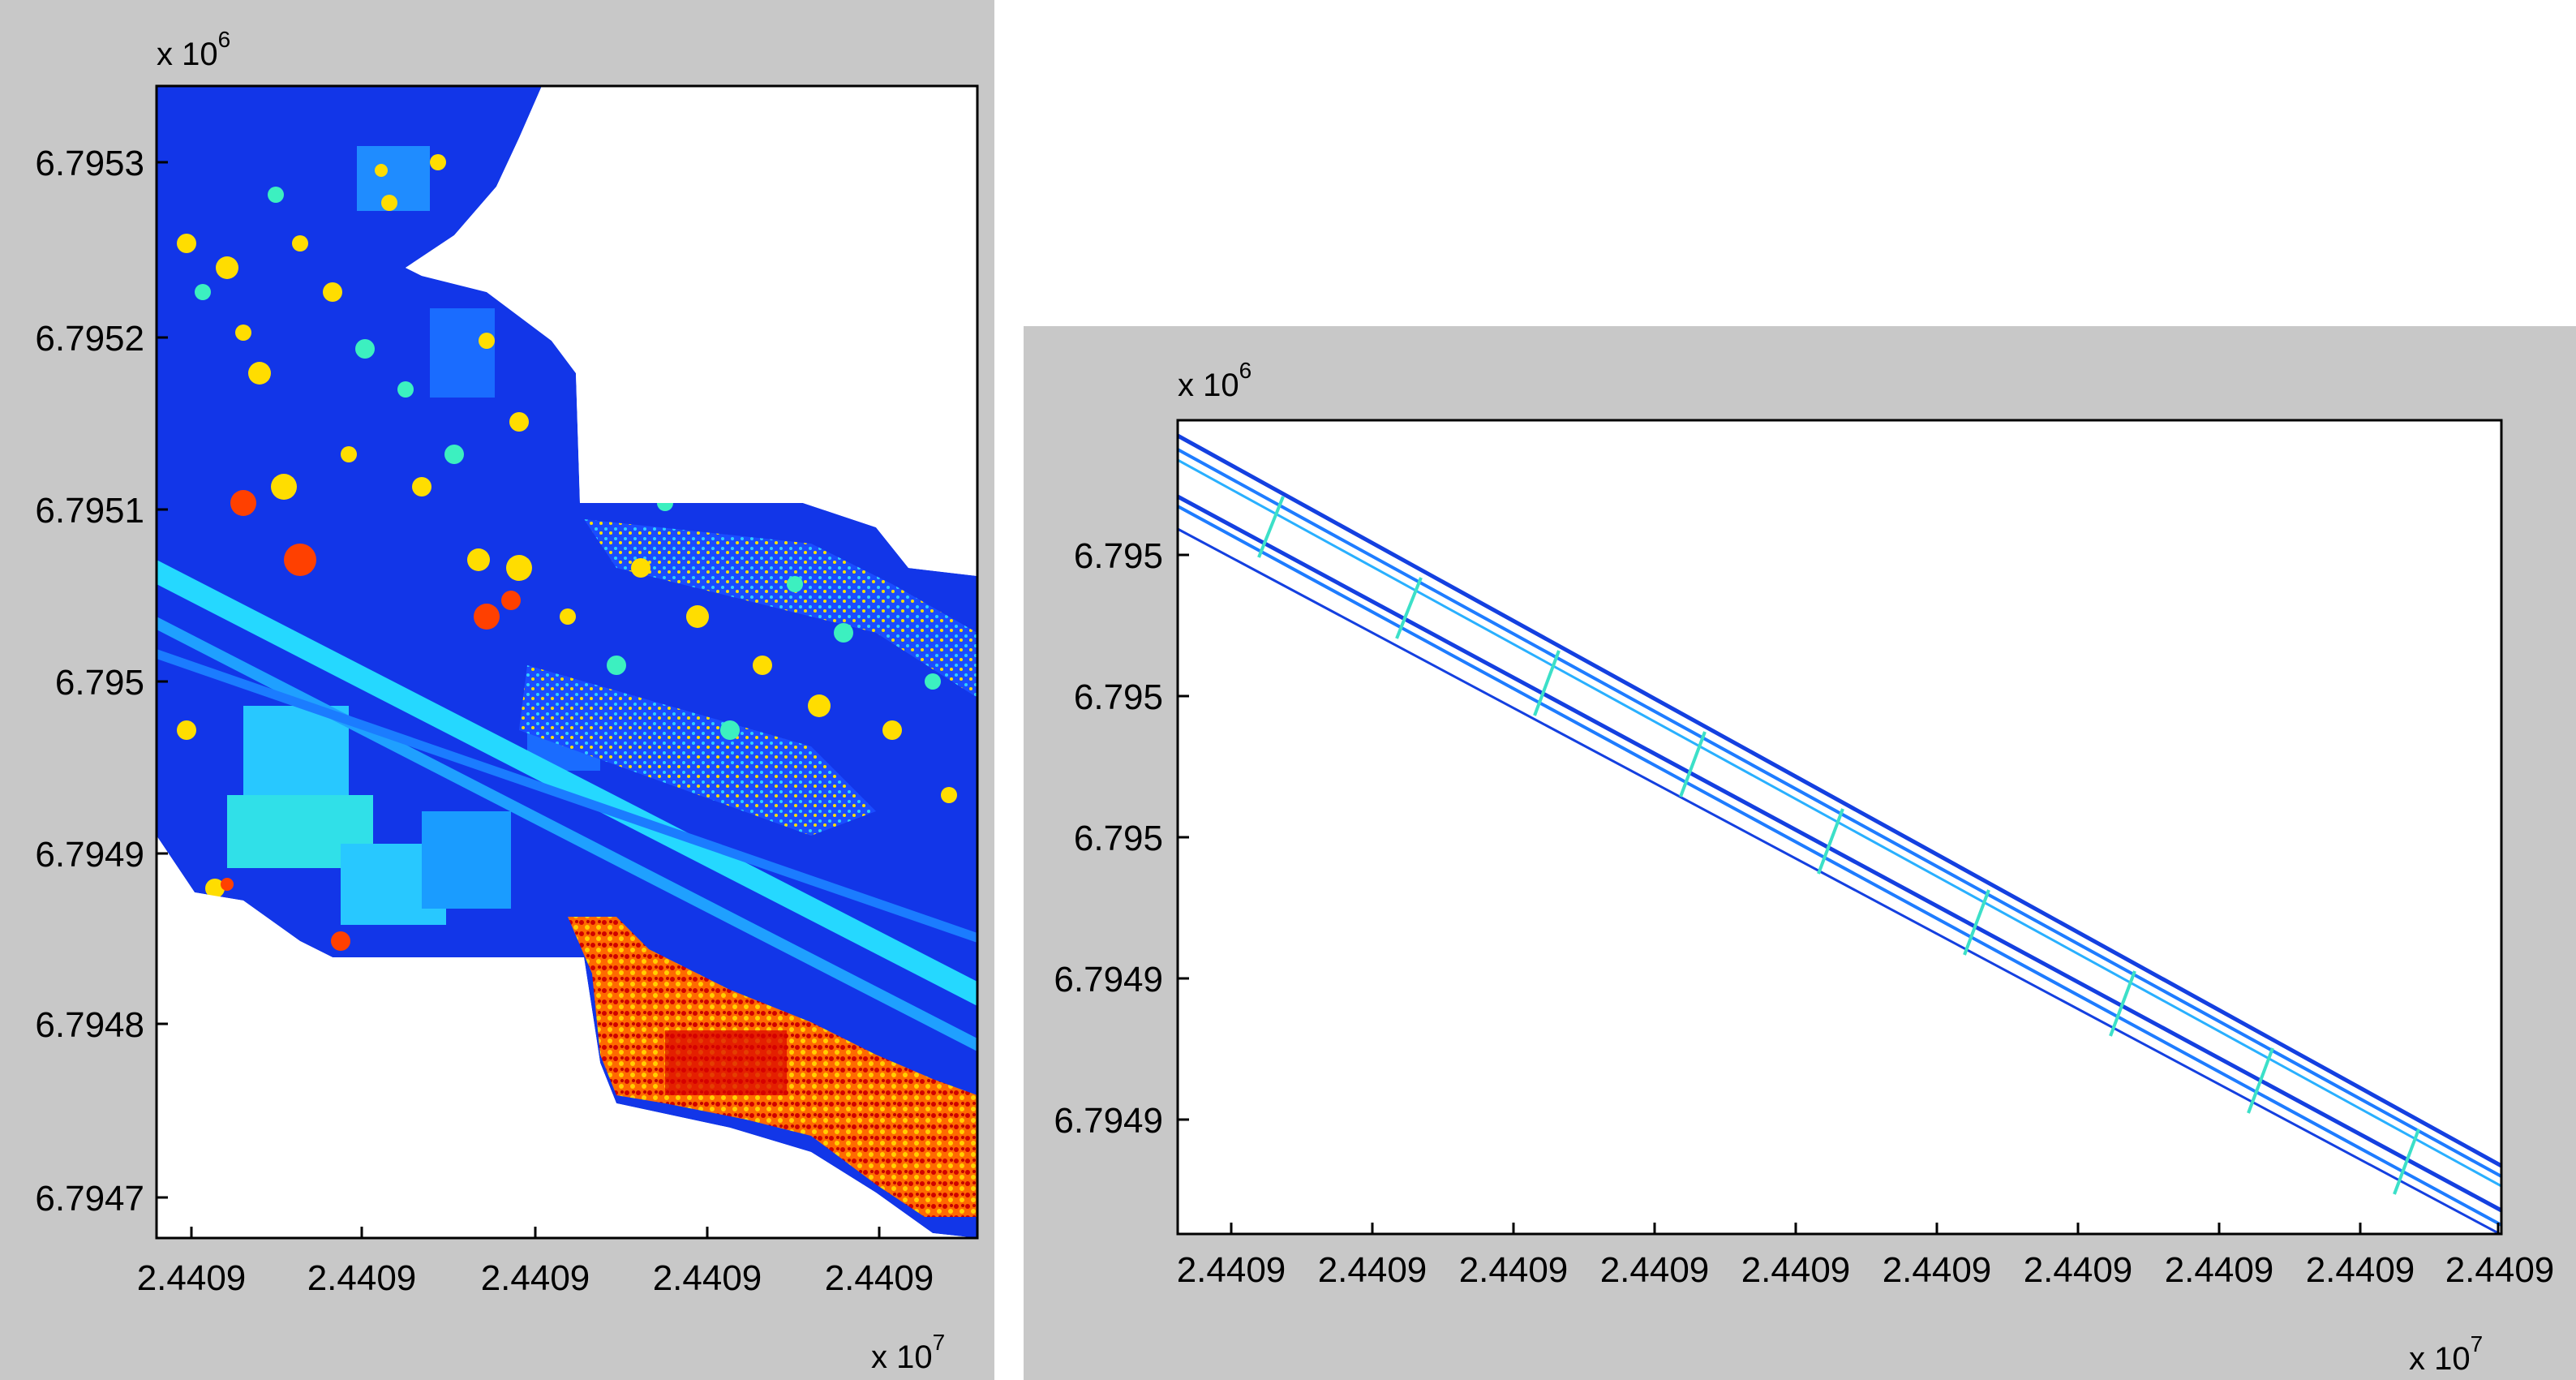 This screenshot has width=2576, height=1380. What do you see at coordinates (99, 683) in the screenshot?
I see `left-y-tick-label: 6.795` at bounding box center [99, 683].